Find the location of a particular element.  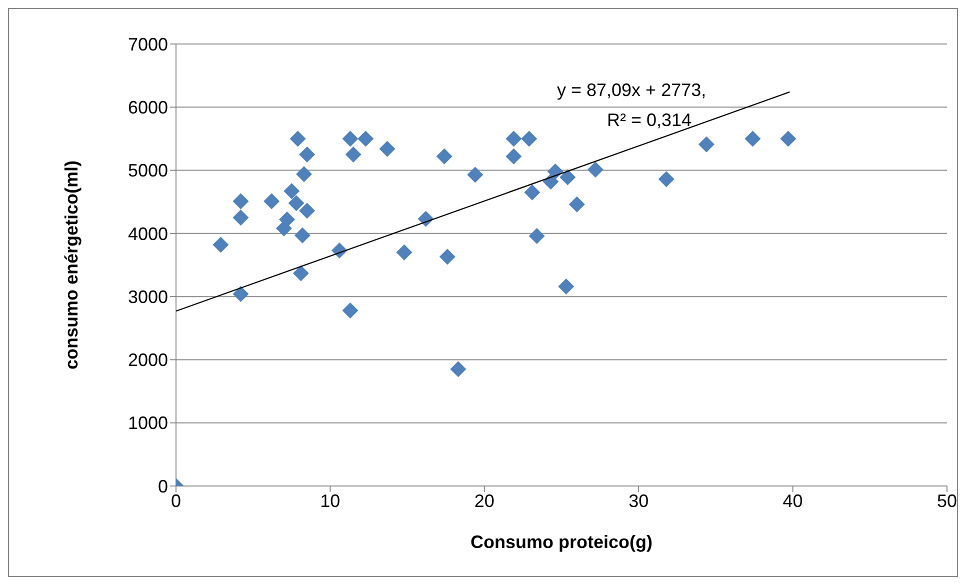

annotation: R² = 0,314 is located at coordinates (649, 120).